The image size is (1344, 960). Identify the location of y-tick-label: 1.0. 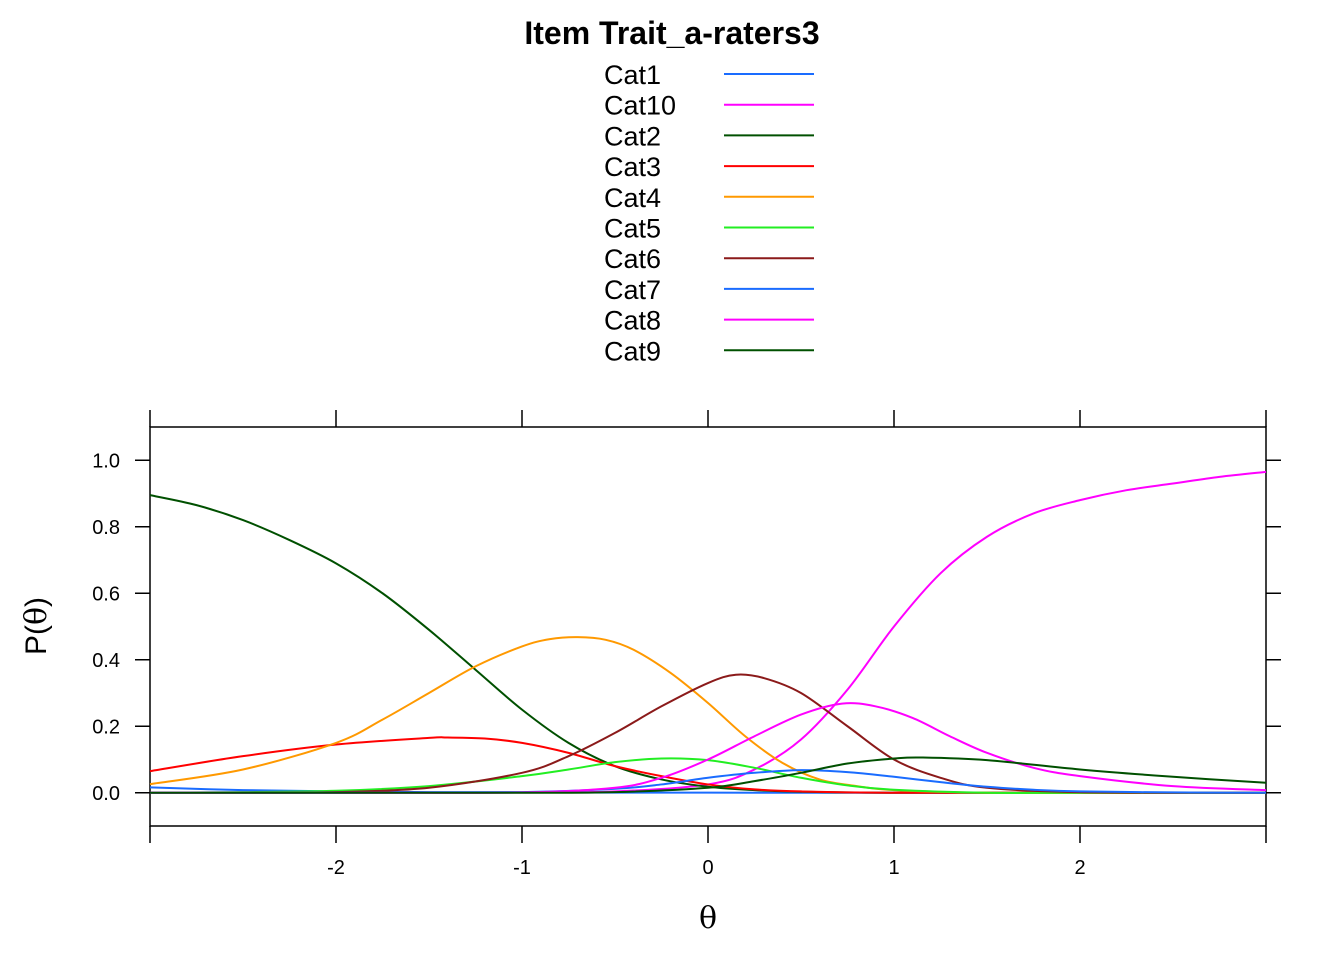
(106, 461).